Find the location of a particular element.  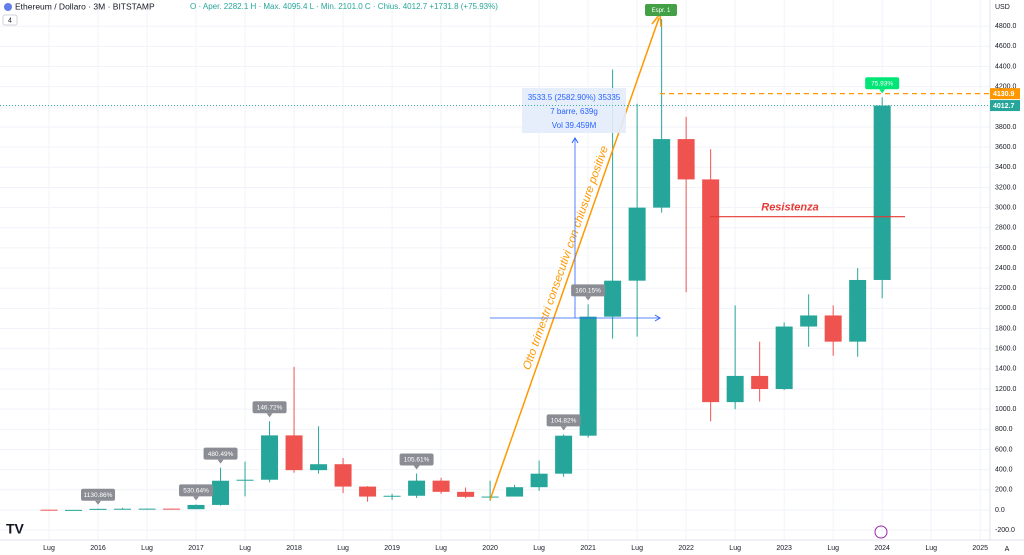

measure-line: 7 barre, 639g is located at coordinates (574, 111).